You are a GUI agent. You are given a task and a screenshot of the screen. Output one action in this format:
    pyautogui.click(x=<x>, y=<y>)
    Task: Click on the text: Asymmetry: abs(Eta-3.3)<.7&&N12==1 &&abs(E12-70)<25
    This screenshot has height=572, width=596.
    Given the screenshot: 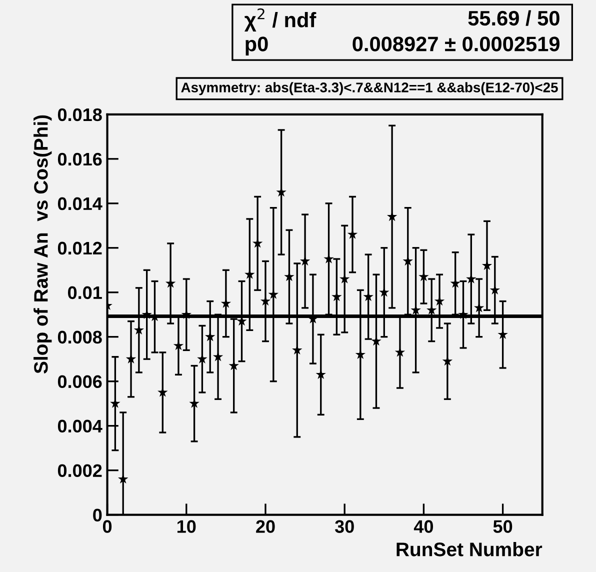 What is the action you would take?
    pyautogui.click(x=369, y=89)
    